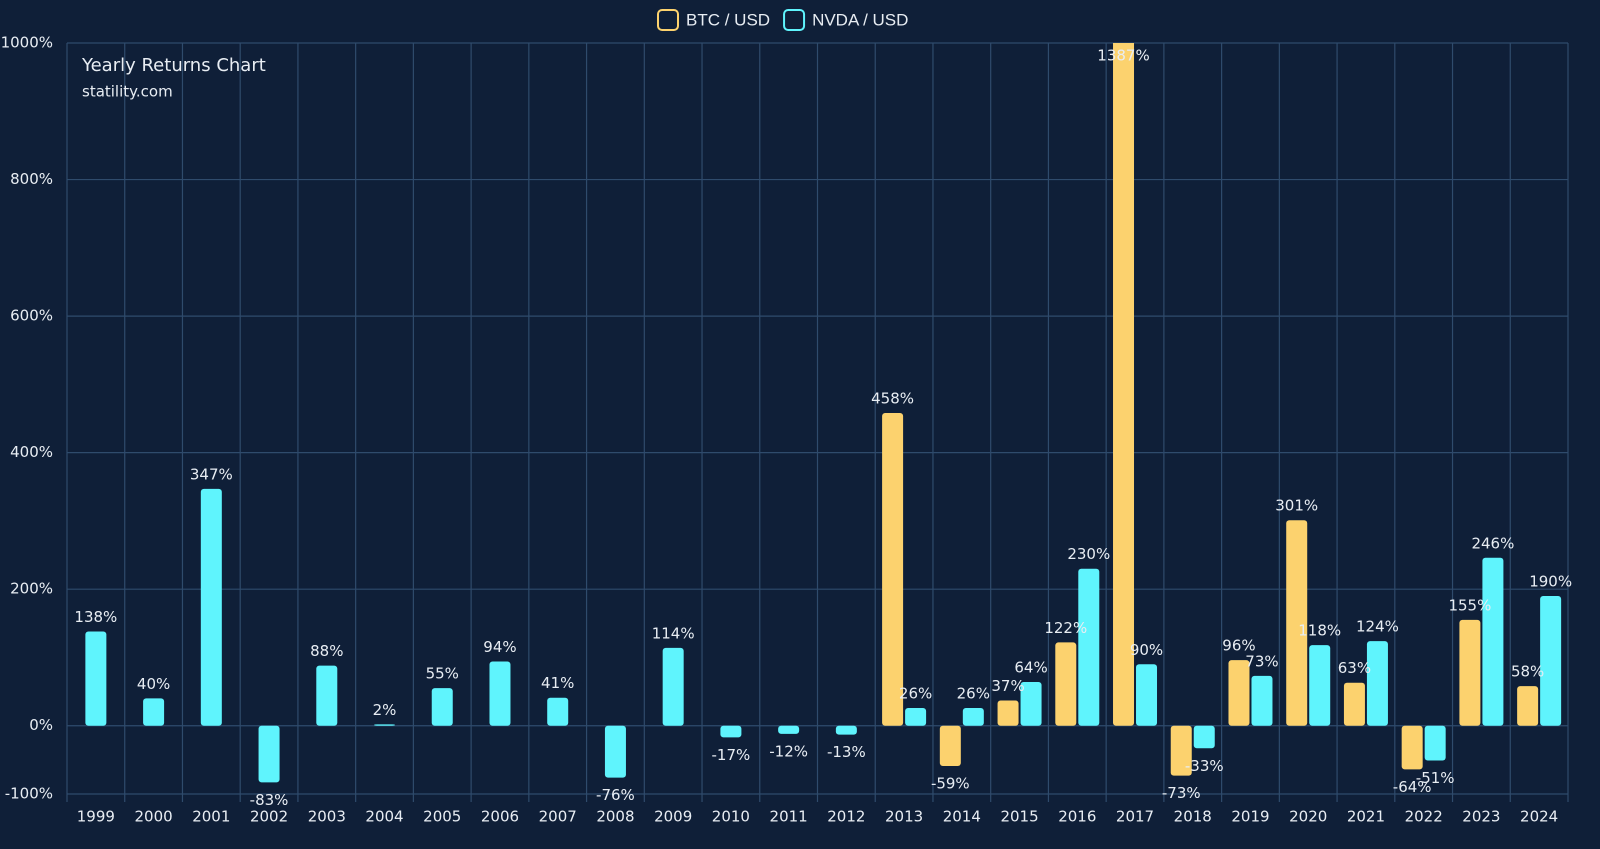 The image size is (1600, 849). I want to click on data-label: 118%, so click(1319, 631).